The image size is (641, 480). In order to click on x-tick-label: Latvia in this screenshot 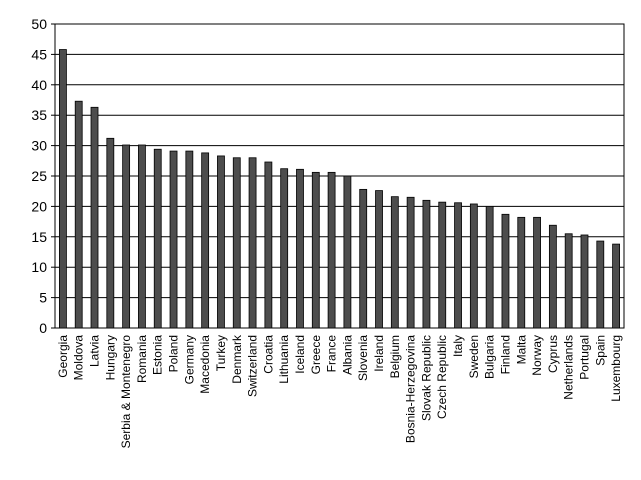, I will do `click(95, 351)`.